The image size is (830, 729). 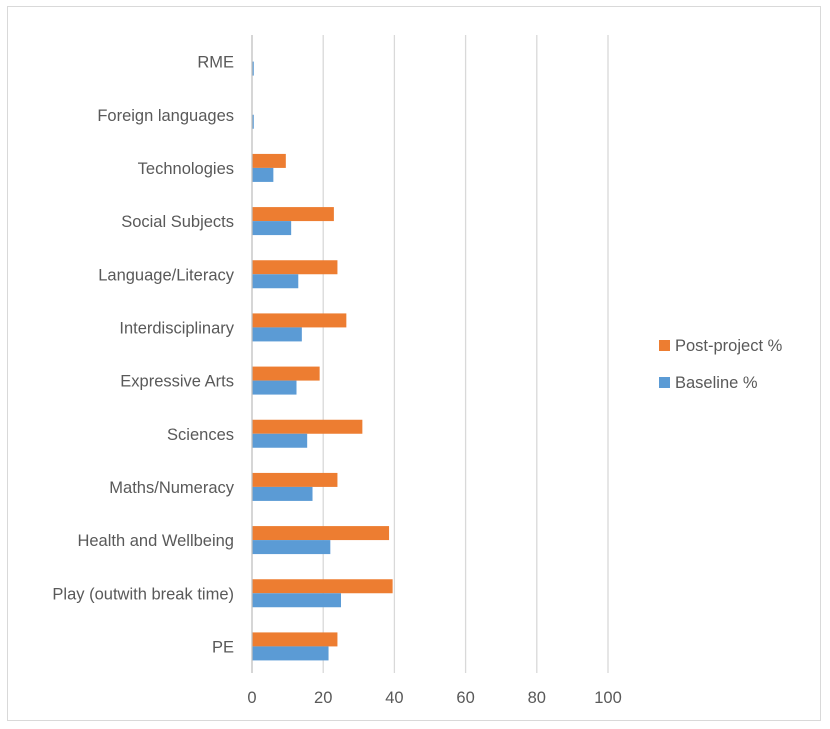 What do you see at coordinates (465, 698) in the screenshot?
I see `x-tick-label-60: 60` at bounding box center [465, 698].